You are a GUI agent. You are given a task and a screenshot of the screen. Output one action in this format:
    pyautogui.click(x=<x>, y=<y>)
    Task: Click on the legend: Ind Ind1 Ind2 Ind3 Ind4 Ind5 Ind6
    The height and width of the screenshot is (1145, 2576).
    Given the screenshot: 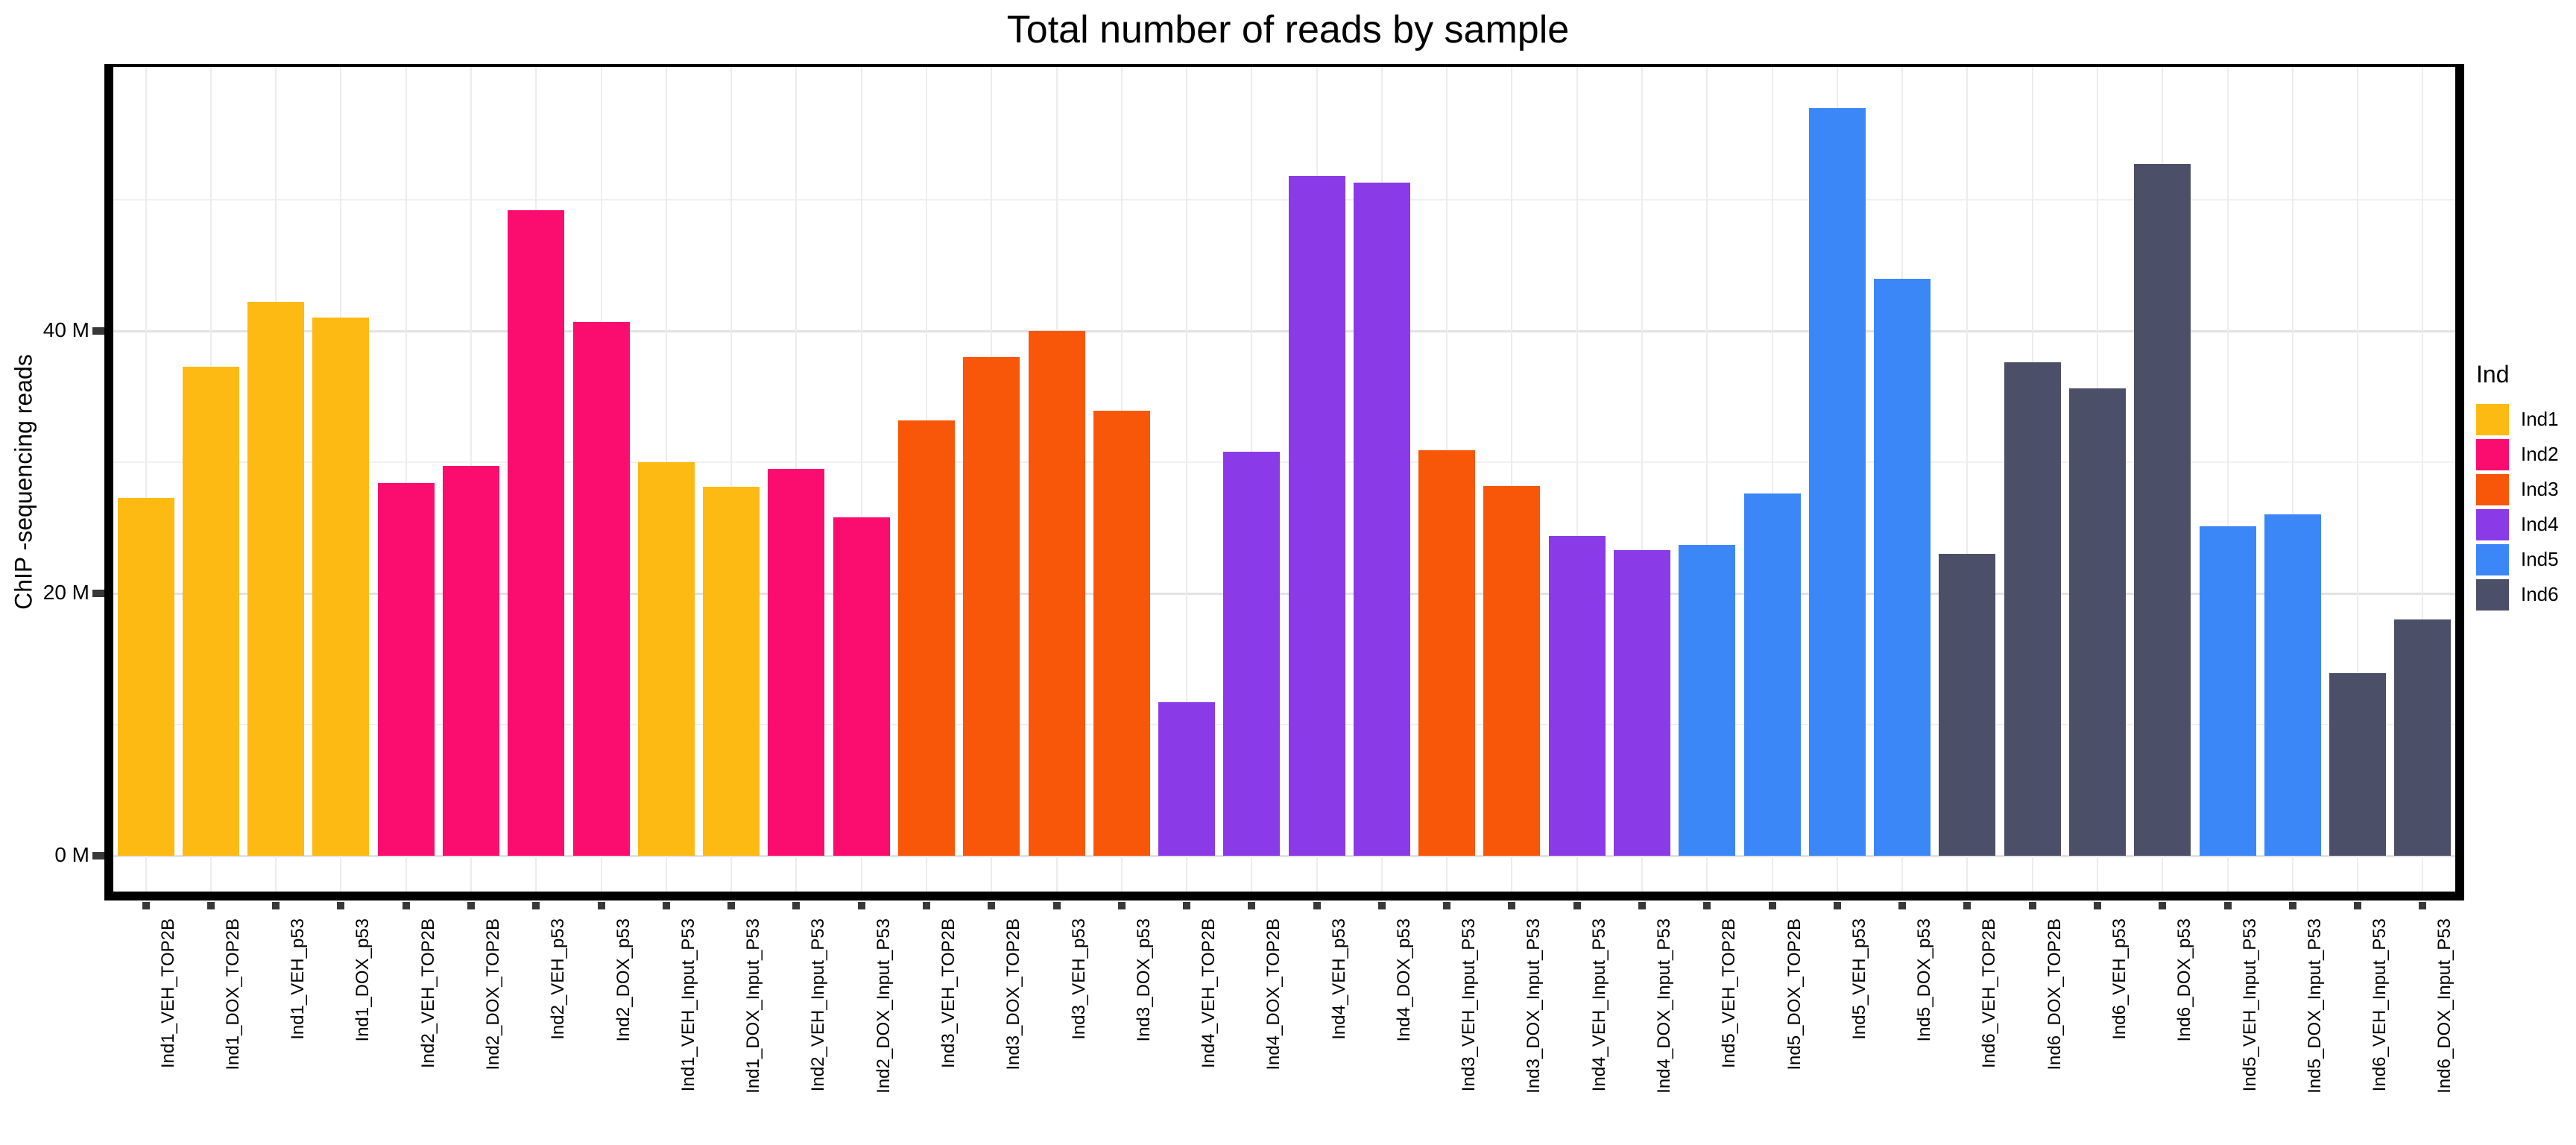 What is the action you would take?
    pyautogui.click(x=2517, y=487)
    